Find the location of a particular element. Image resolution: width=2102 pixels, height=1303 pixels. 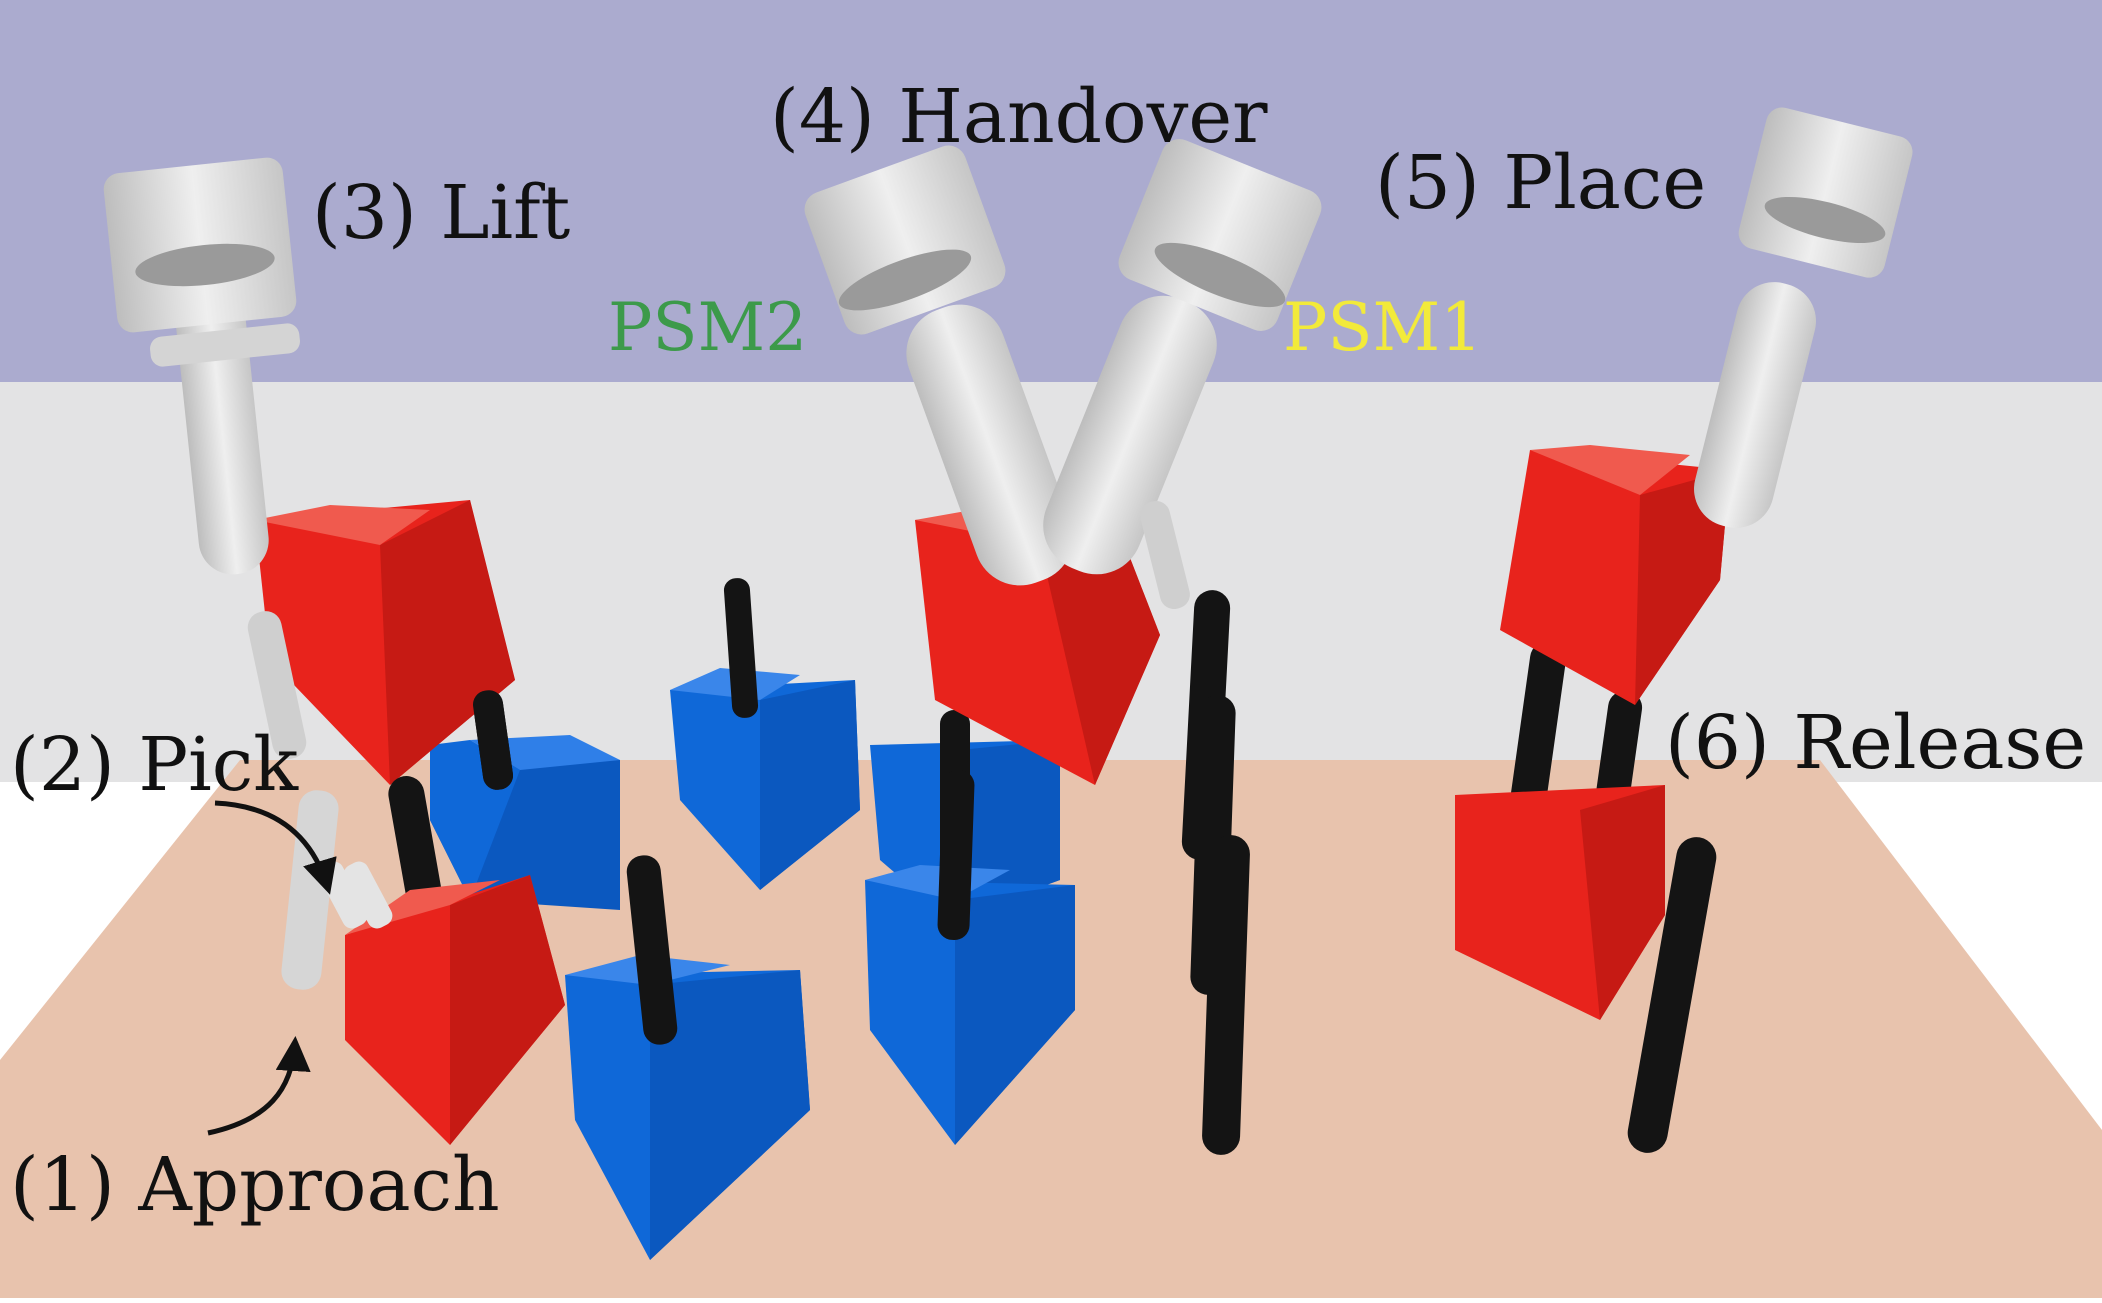

label-step-release: (6) Release is located at coordinates (1875, 743).